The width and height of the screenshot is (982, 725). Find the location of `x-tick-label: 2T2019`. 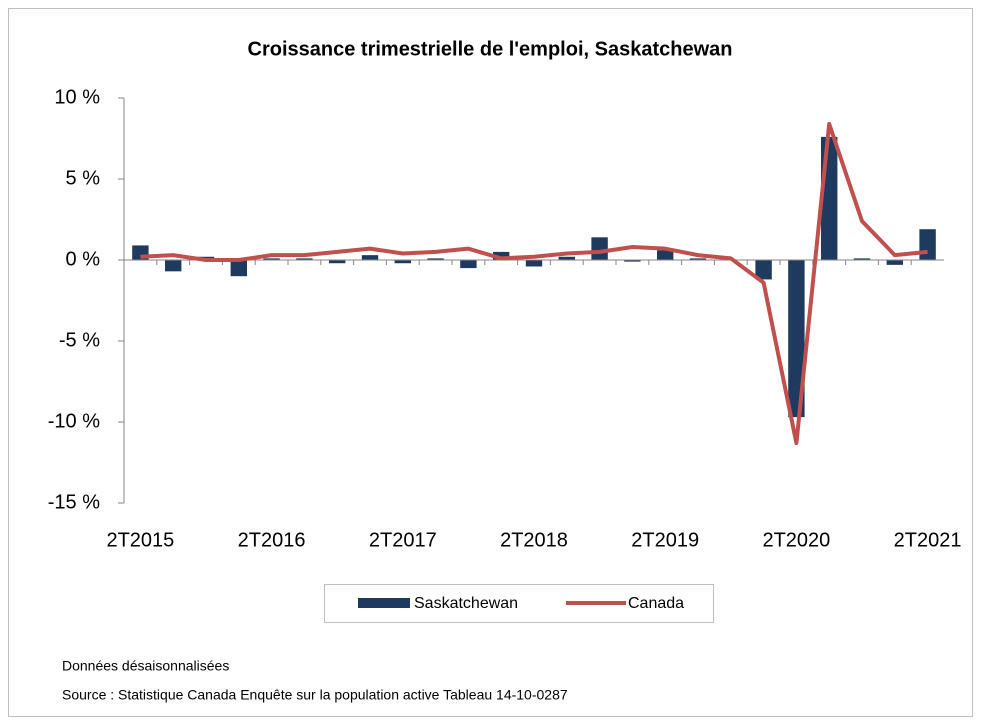

x-tick-label: 2T2019 is located at coordinates (665, 540).